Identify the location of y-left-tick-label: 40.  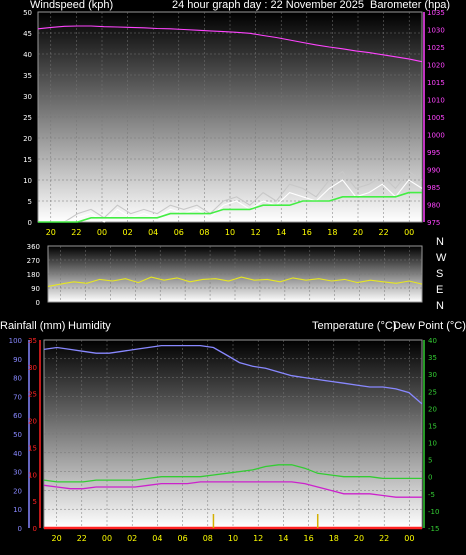
(27, 55).